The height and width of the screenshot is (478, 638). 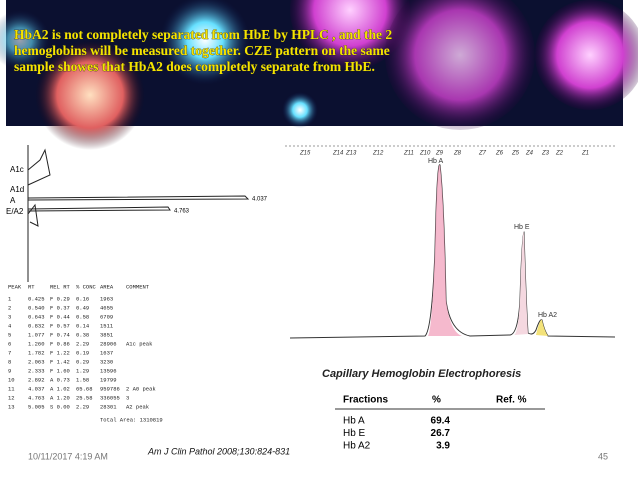 I want to click on cell: 2.892, so click(x=36, y=379).